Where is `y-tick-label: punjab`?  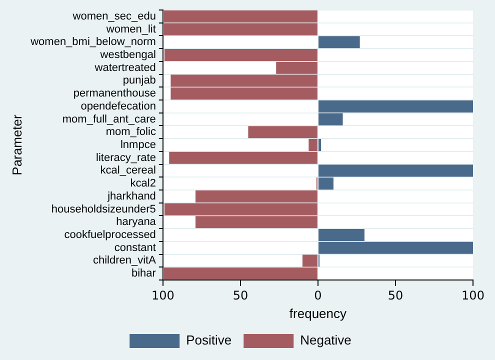
y-tick-label: punjab is located at coordinates (139, 80).